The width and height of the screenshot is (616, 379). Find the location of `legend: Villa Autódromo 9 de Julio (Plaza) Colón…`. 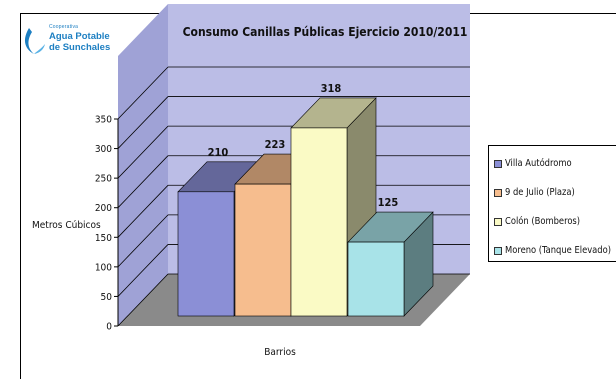

legend: Villa Autódromo 9 de Julio (Plaza) Colón… is located at coordinates (552, 203).